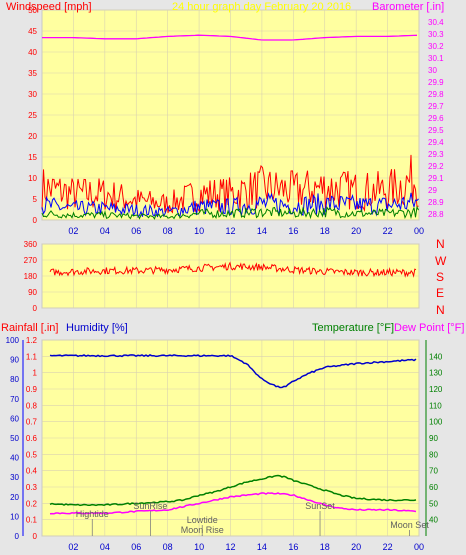 This screenshot has width=466, height=555. I want to click on y-tick-label-barometer: 30, so click(432, 70).